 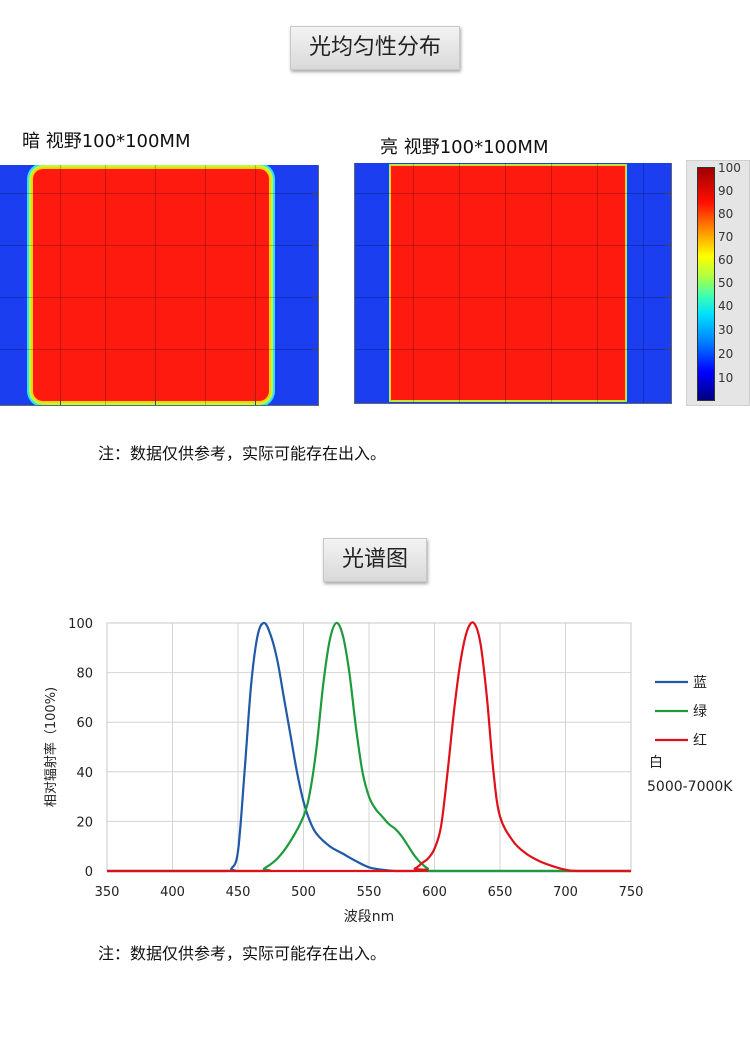 What do you see at coordinates (726, 214) in the screenshot?
I see `scale-tick-label: 80` at bounding box center [726, 214].